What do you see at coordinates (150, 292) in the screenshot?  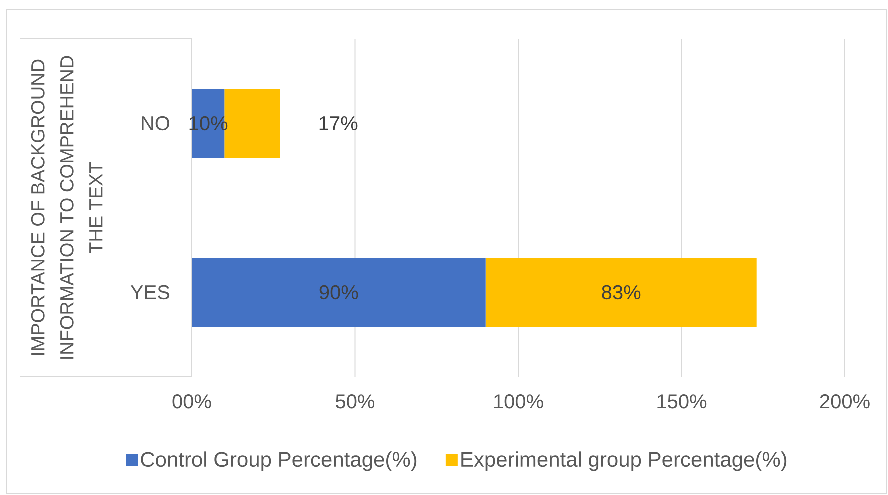 I see `y-tick-label: YES` at bounding box center [150, 292].